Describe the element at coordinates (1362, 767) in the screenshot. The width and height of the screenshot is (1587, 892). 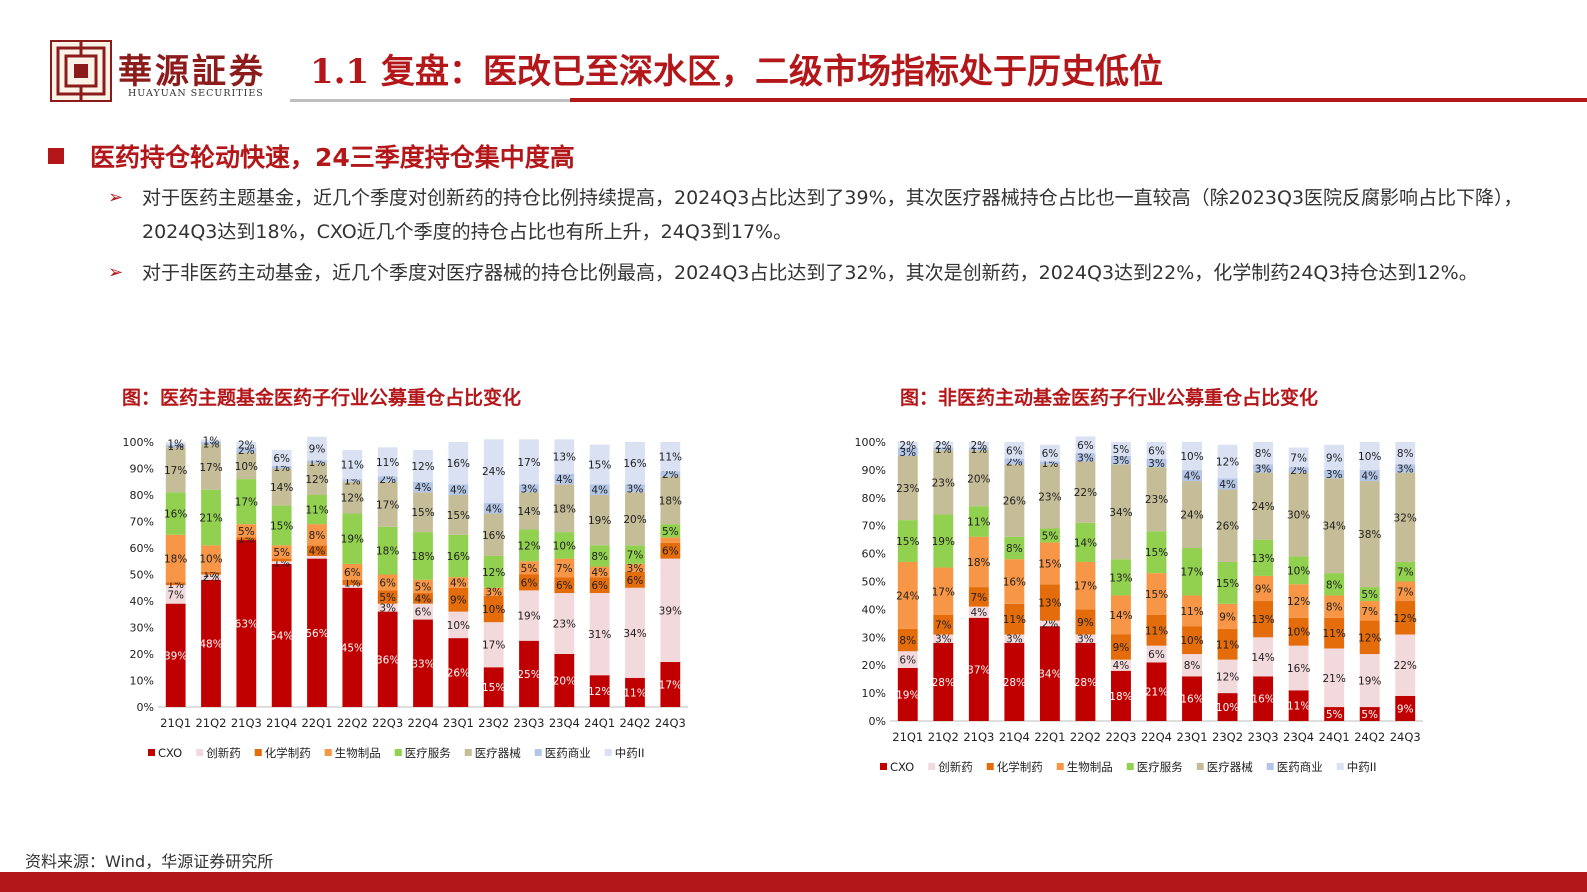
I see `legend-label: 中药II` at that location.